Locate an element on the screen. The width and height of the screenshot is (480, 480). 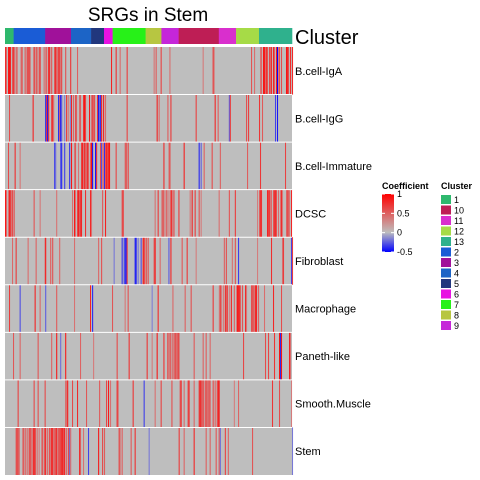
coefficient-tick-label: 1 is located at coordinates (399, 194).